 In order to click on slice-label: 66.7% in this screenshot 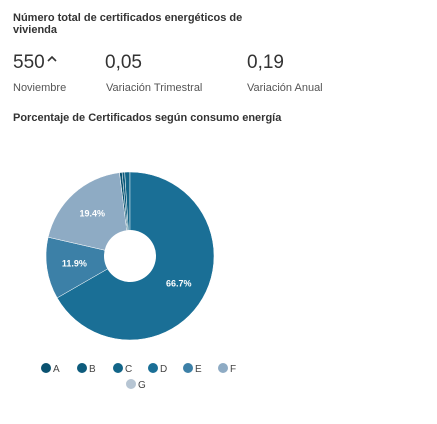, I will do `click(179, 284)`.